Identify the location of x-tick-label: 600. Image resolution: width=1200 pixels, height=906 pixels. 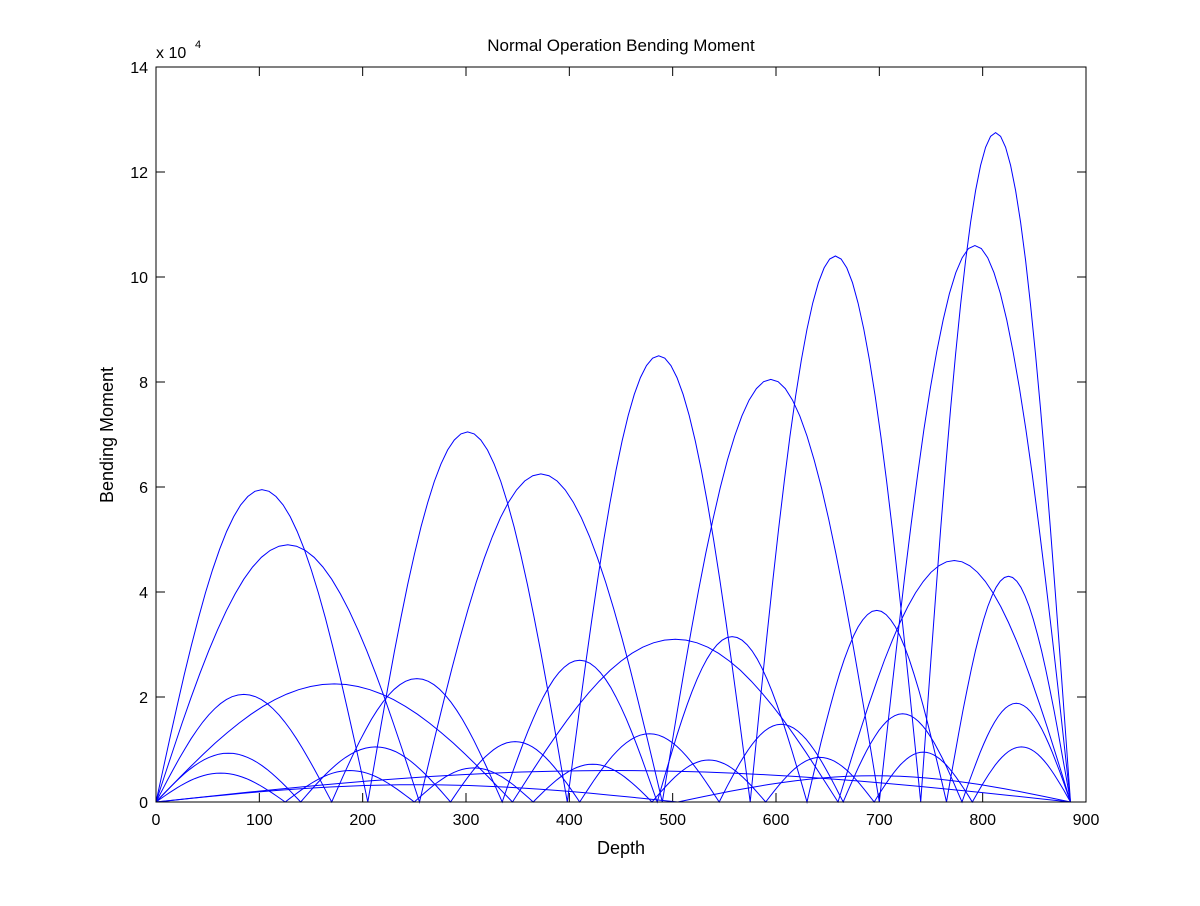
(776, 820).